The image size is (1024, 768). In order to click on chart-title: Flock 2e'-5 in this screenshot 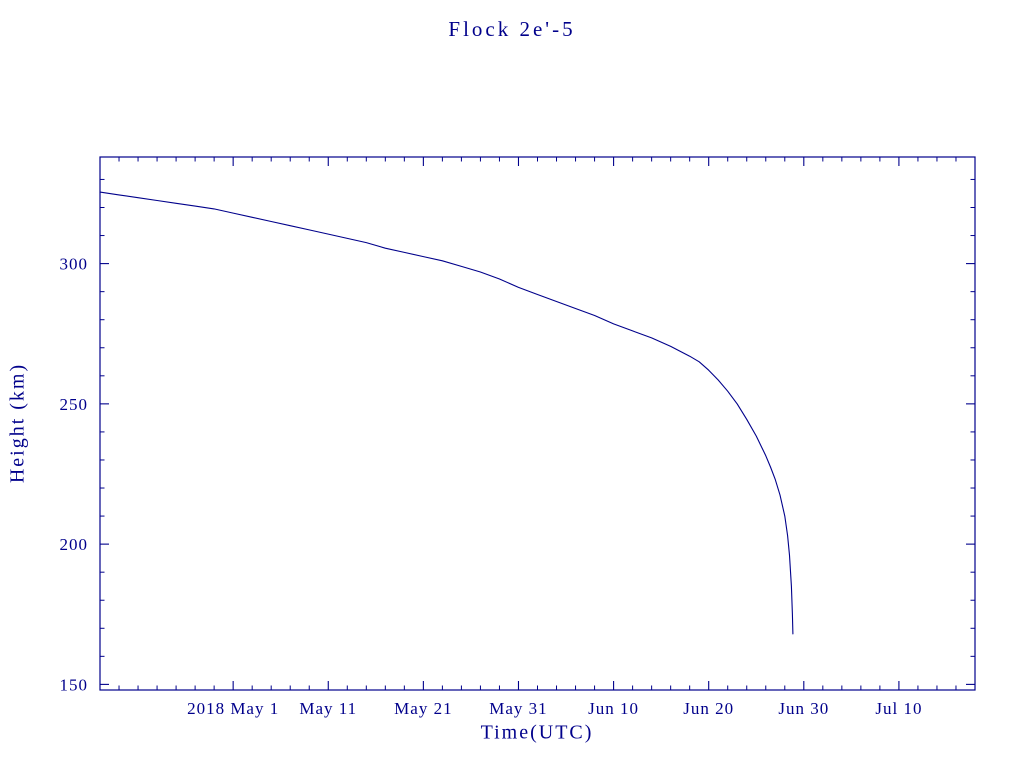, I will do `click(512, 29)`.